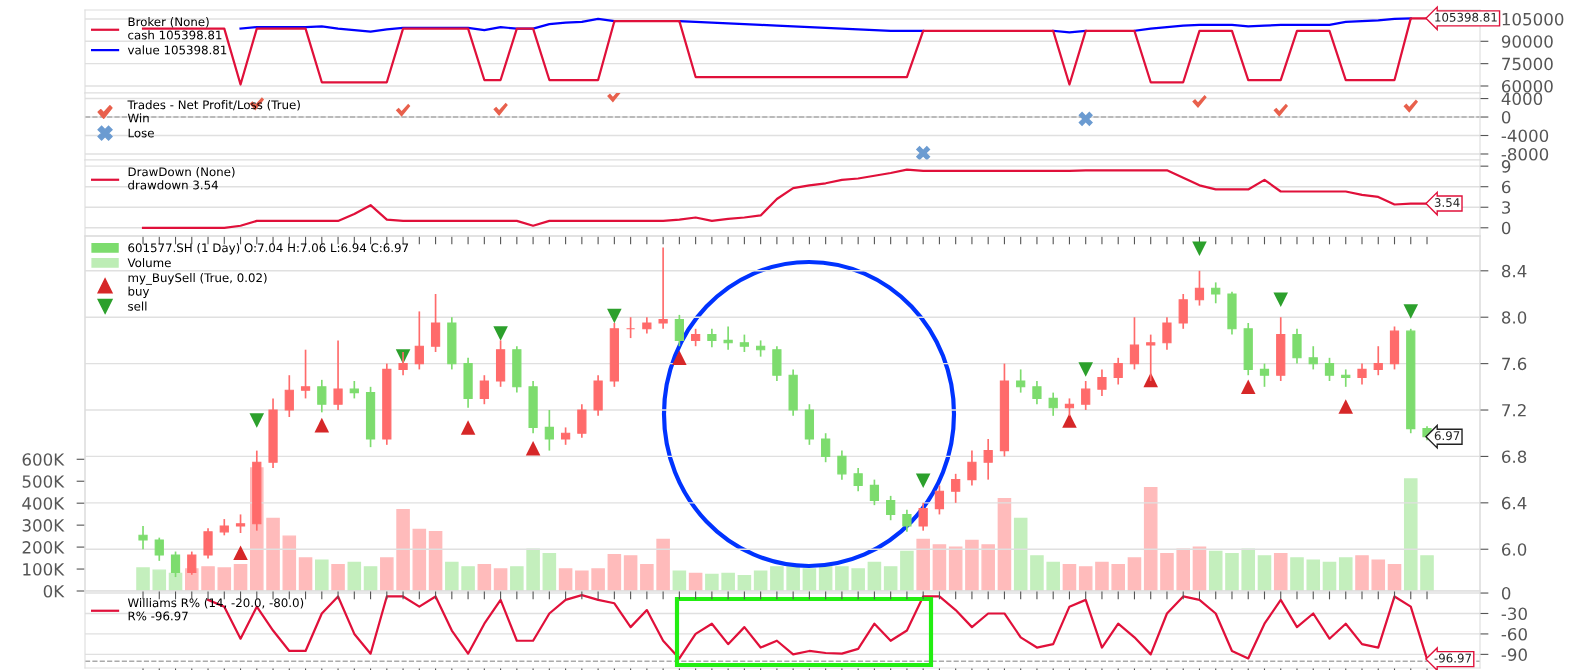  I want to click on y-tick-label: 3, so click(1506, 207).